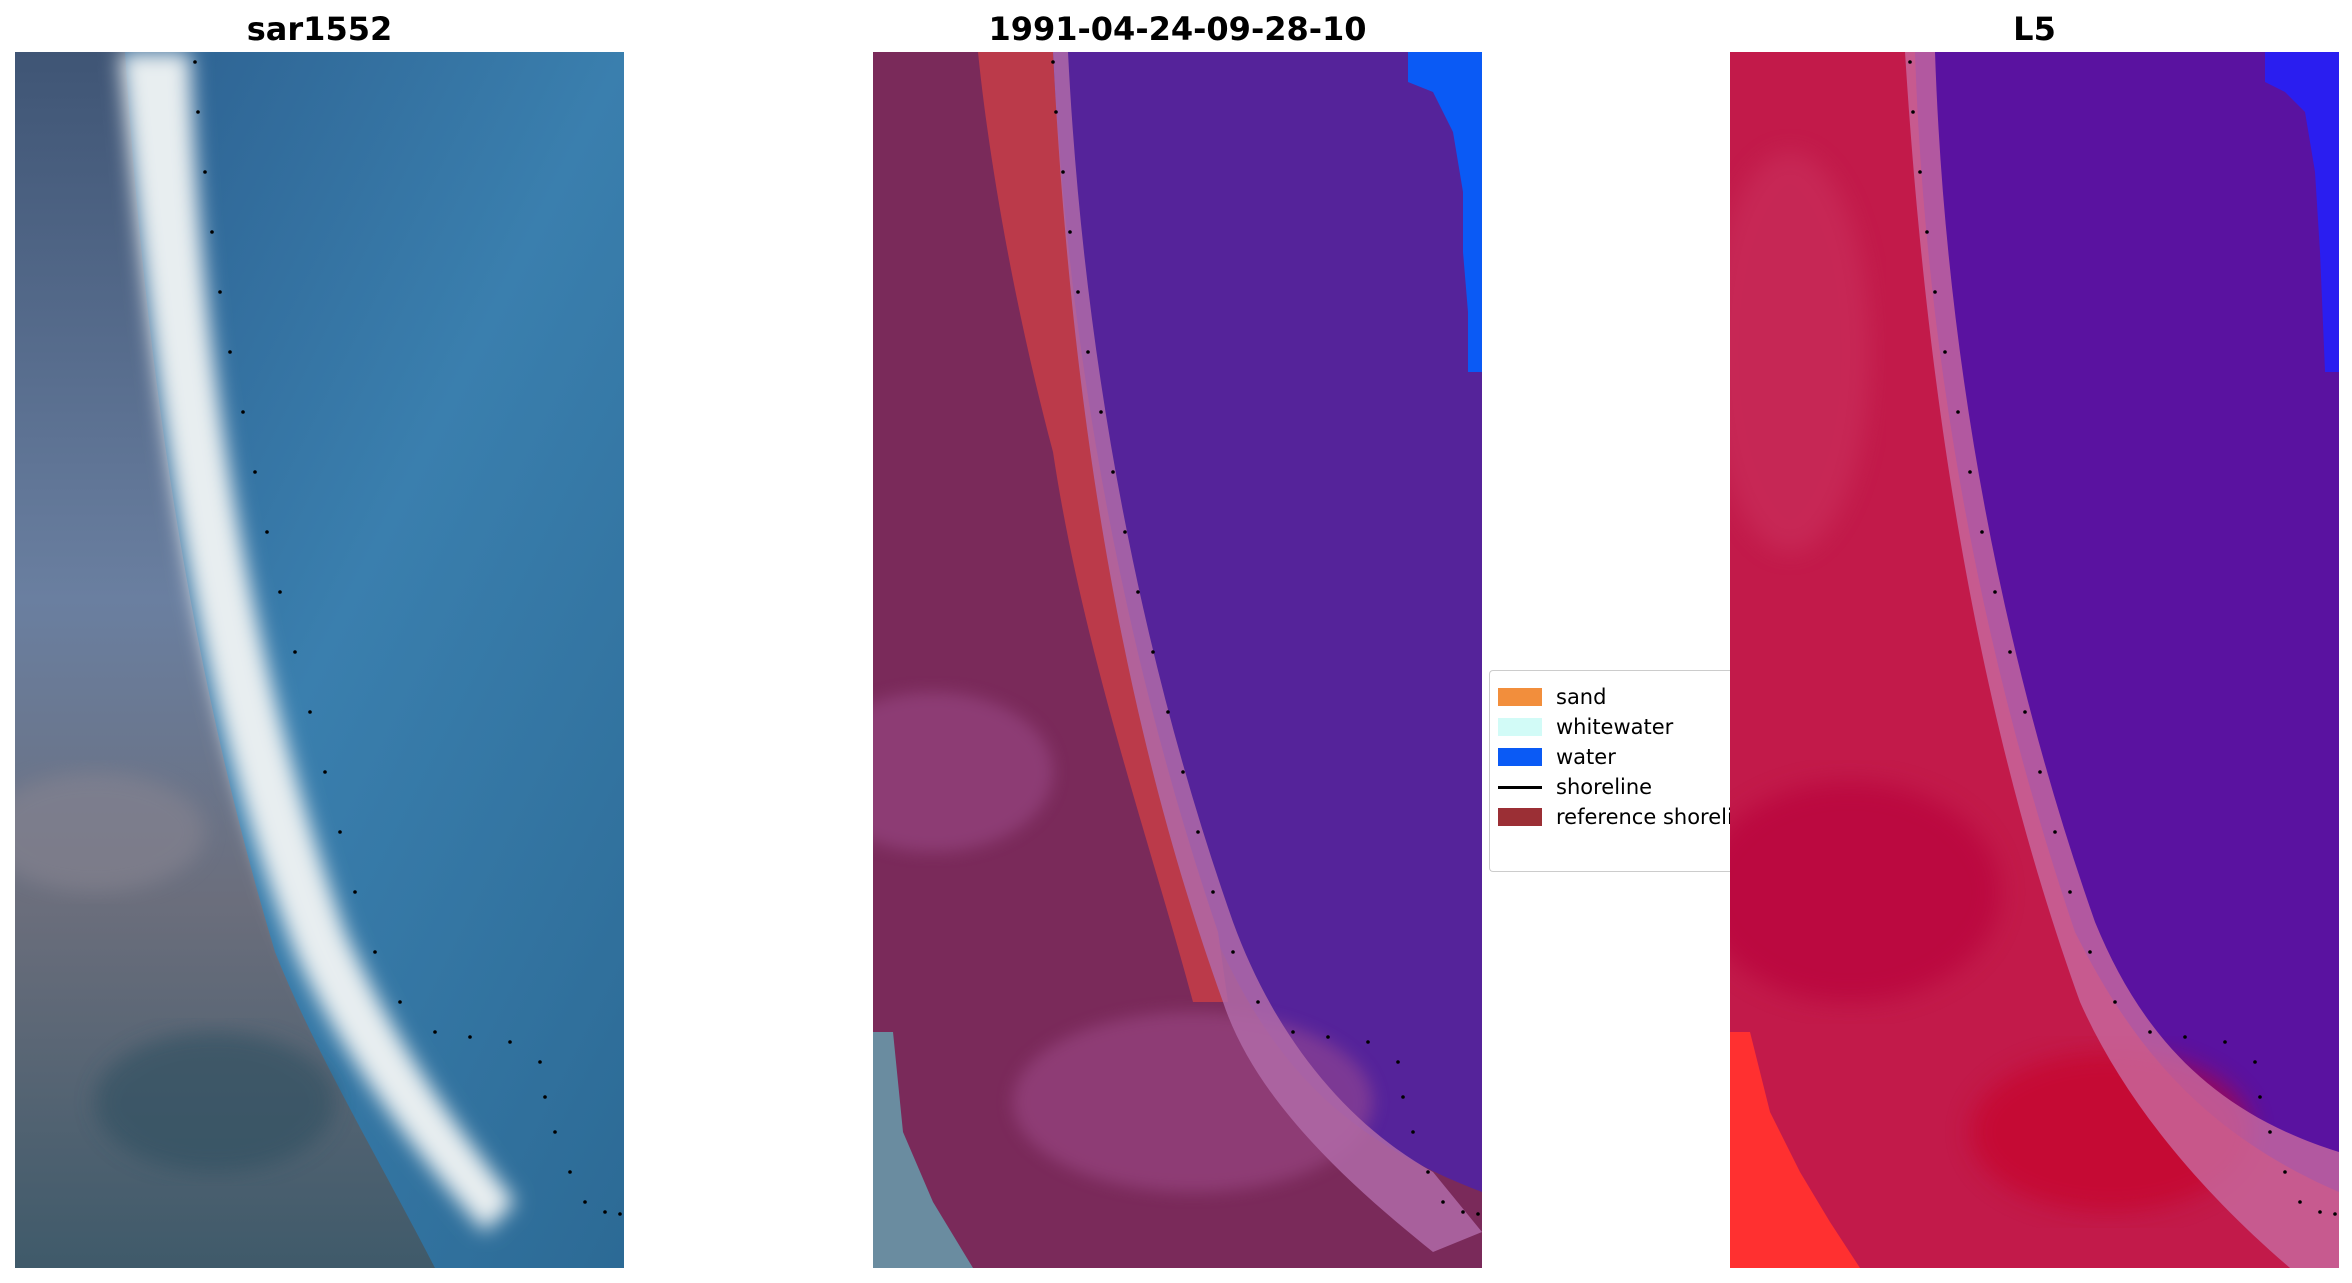 The width and height of the screenshot is (2352, 1283). Describe the element at coordinates (1520, 727) in the screenshot. I see `whitewater-swatch` at that location.